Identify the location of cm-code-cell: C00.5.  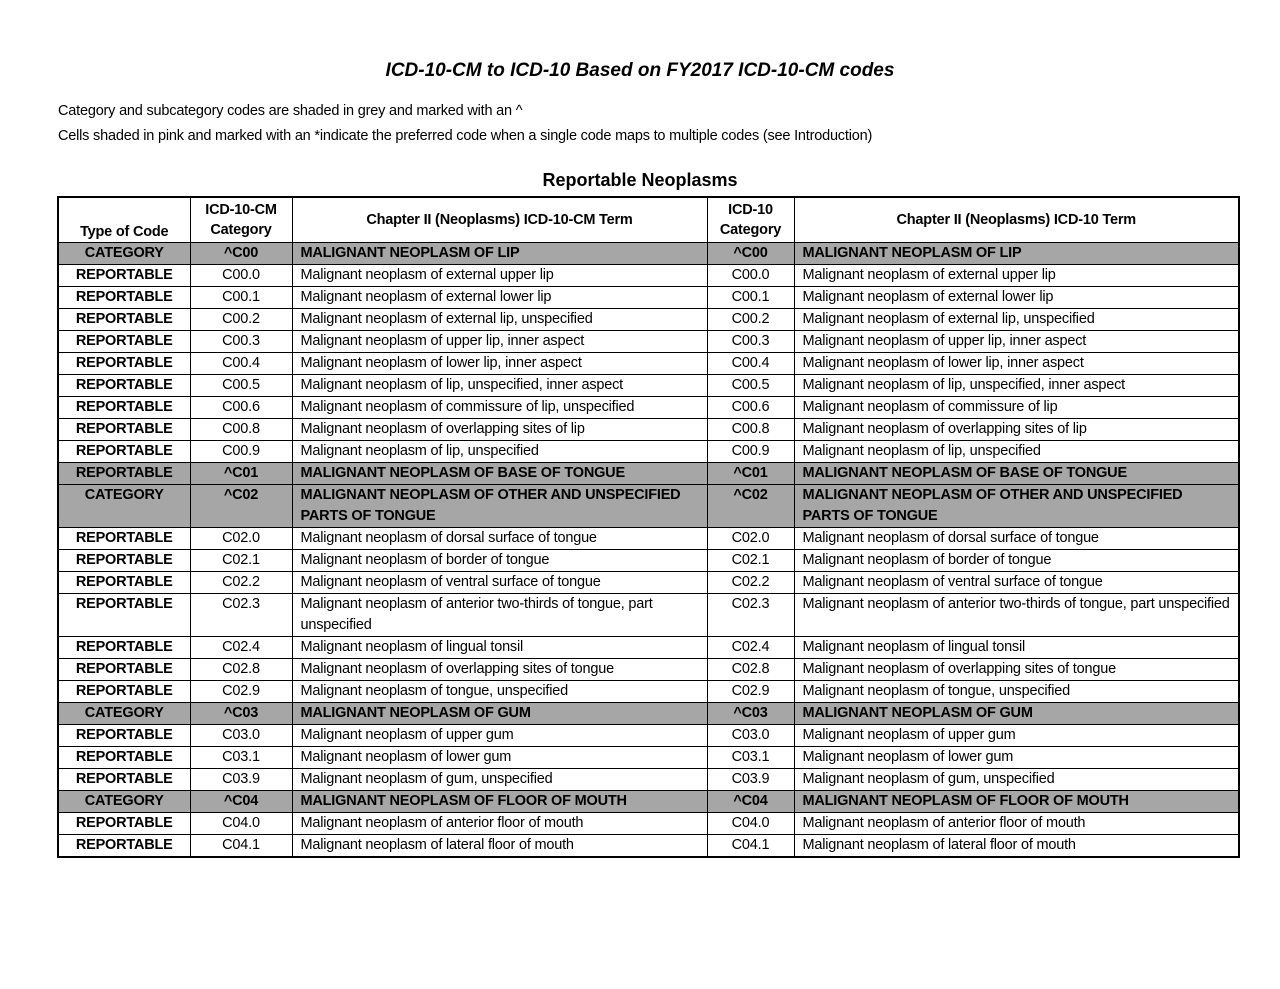
(241, 385).